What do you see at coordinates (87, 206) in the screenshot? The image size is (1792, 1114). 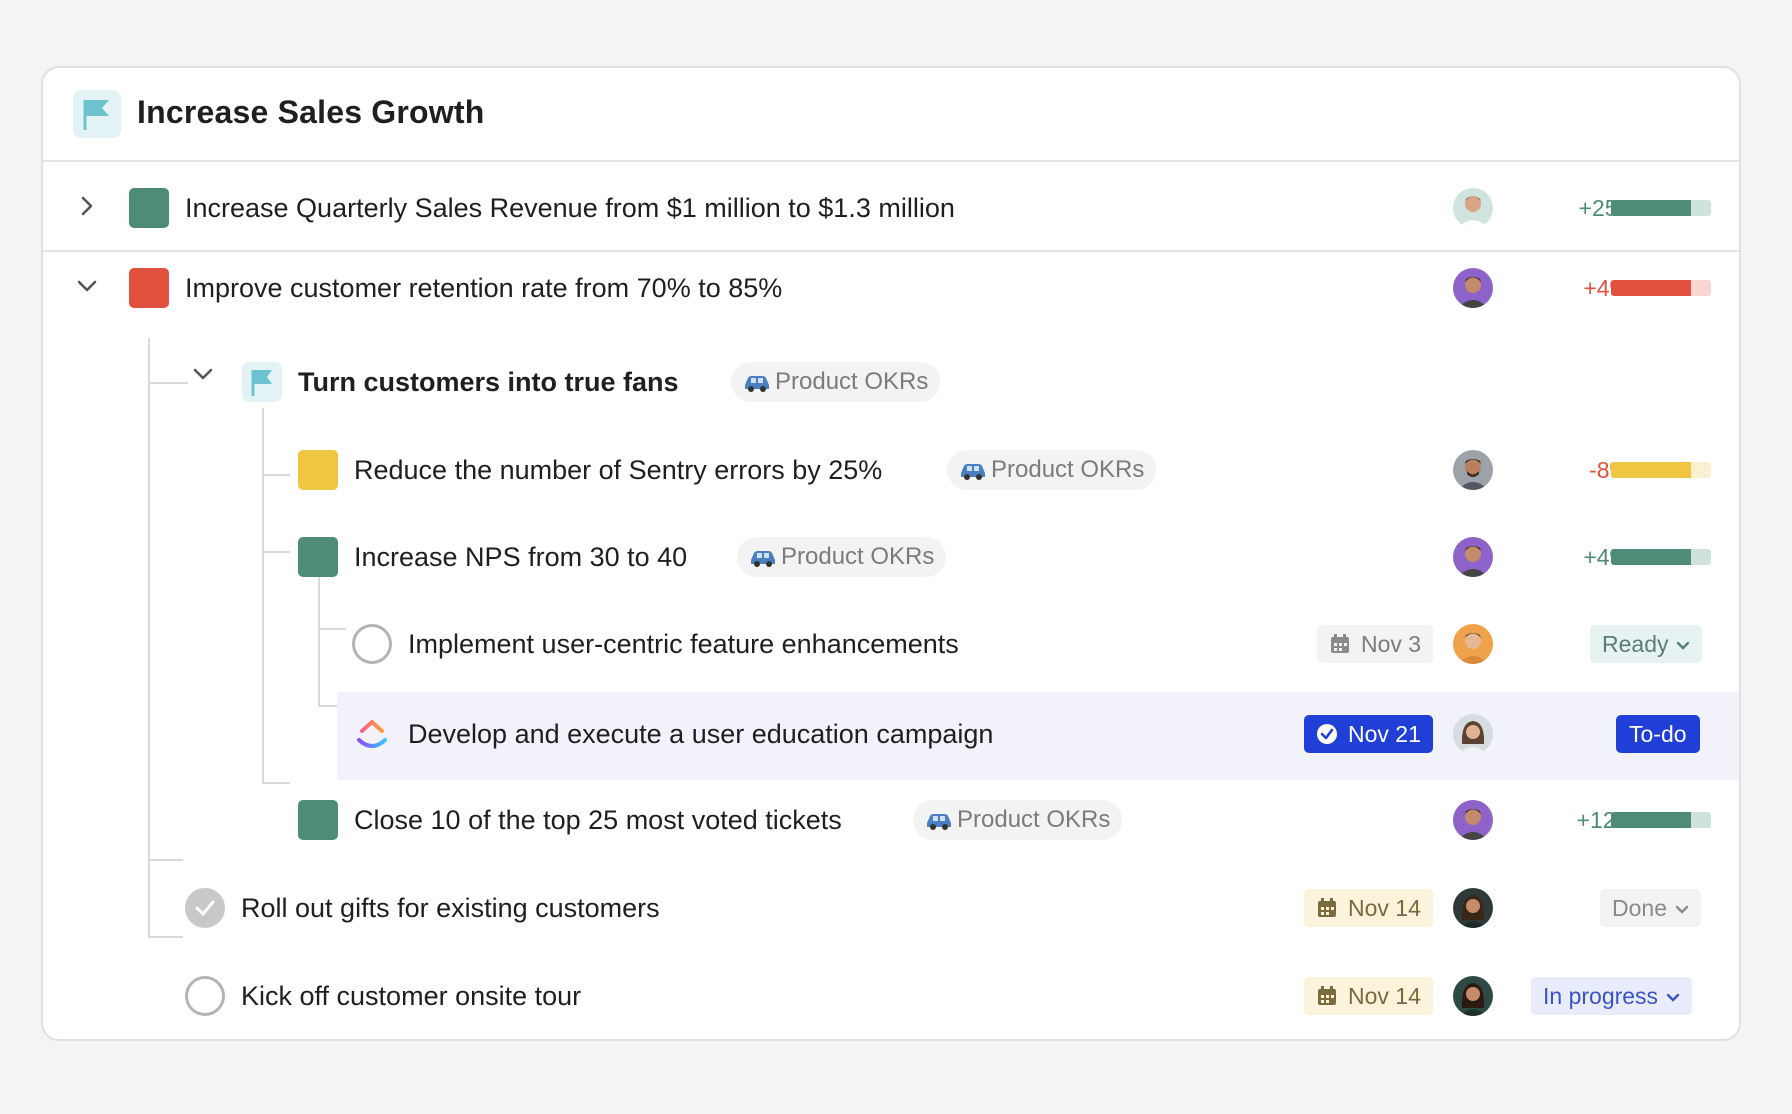 I see `chevron-right-icon` at bounding box center [87, 206].